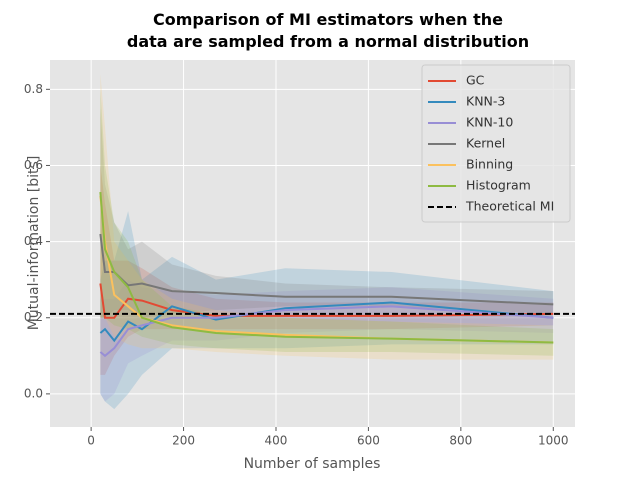 The image size is (640, 480). What do you see at coordinates (33, 393) in the screenshot?
I see `y-tick-label: 0.0` at bounding box center [33, 393].